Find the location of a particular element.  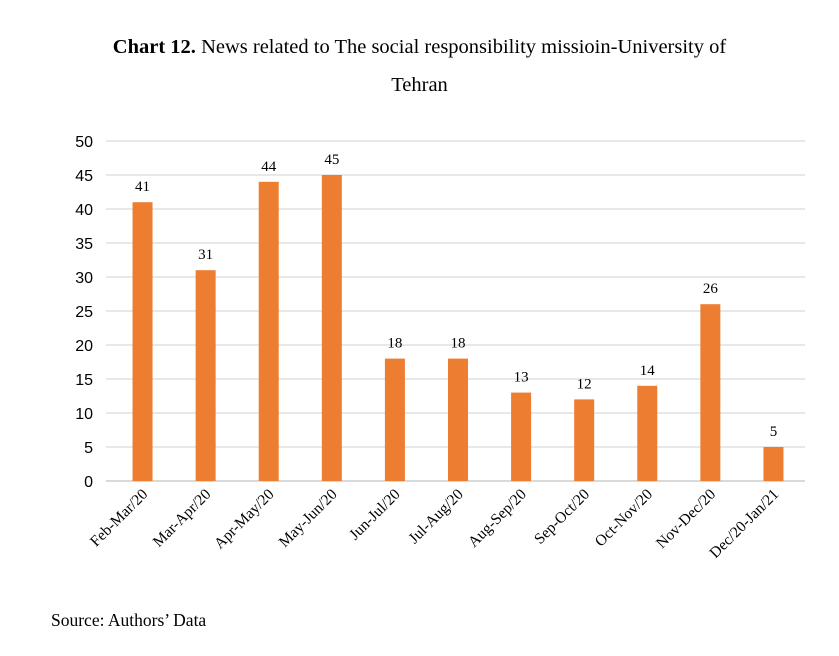

y-tick-label: 25 is located at coordinates (84, 312).